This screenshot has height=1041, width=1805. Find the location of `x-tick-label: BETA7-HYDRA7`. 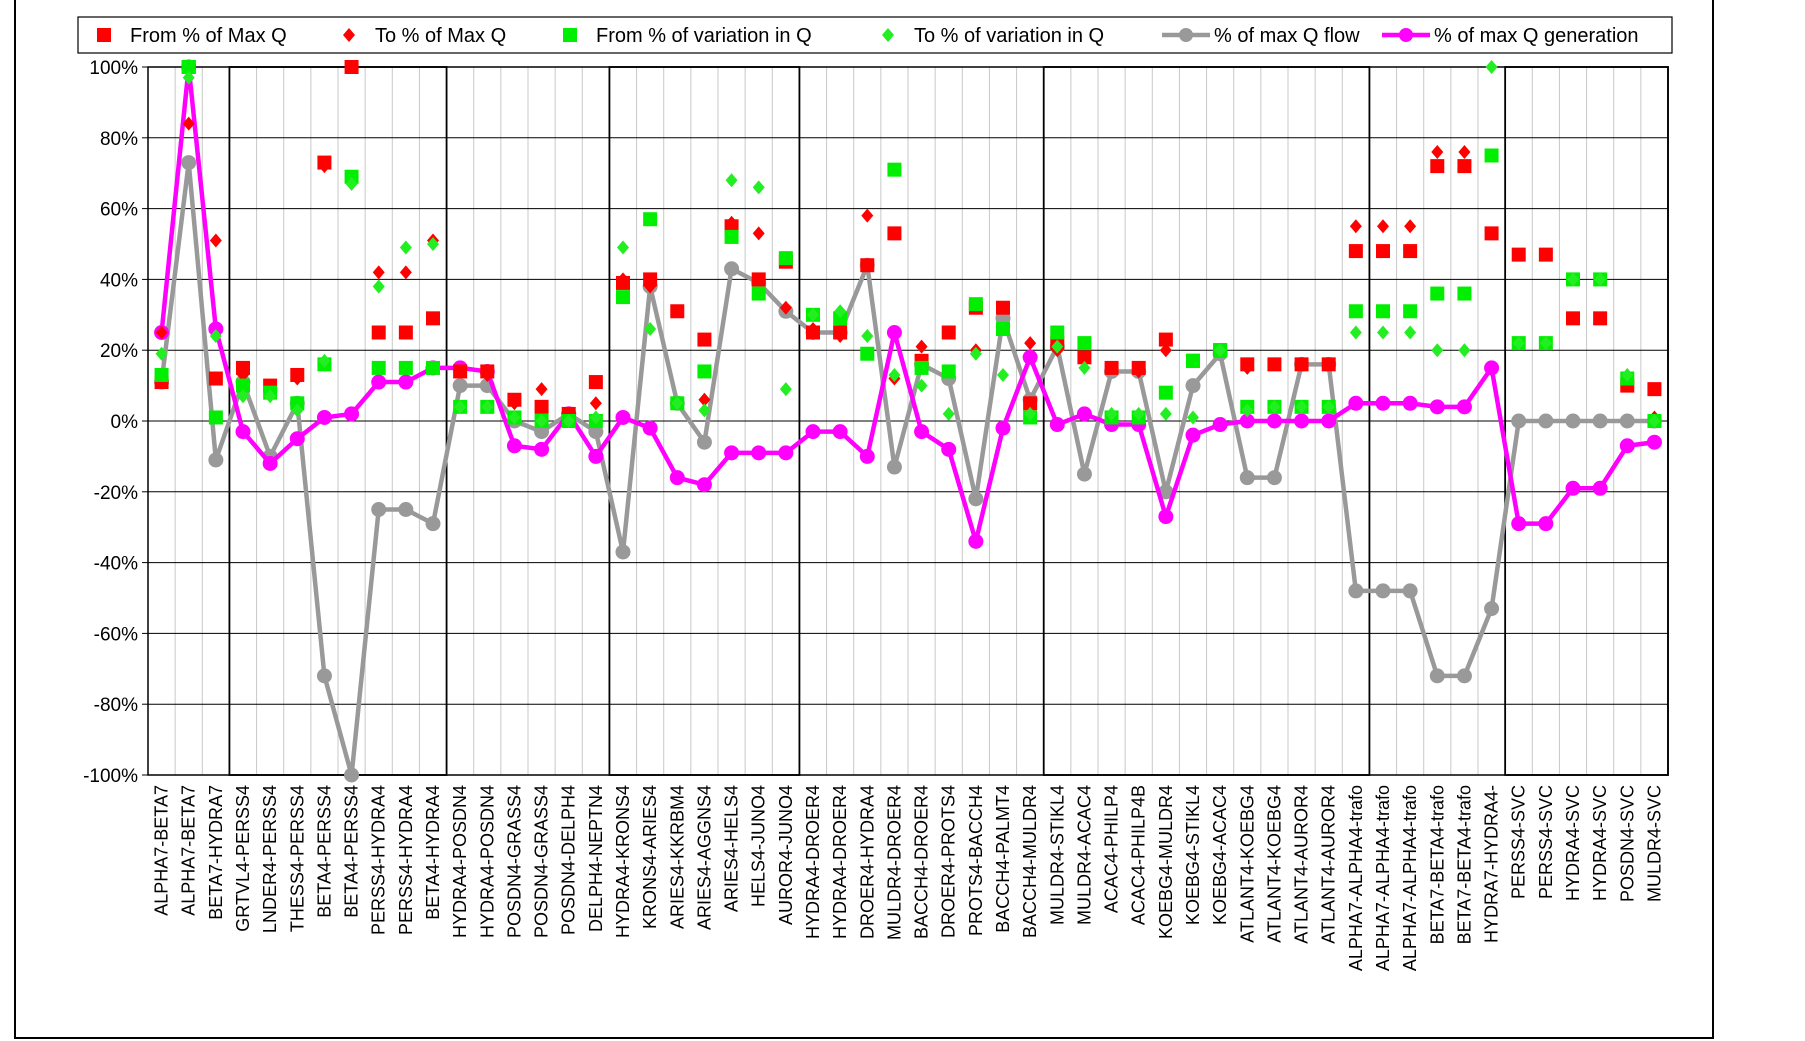

x-tick-label: BETA7-HYDRA7 is located at coordinates (216, 852).